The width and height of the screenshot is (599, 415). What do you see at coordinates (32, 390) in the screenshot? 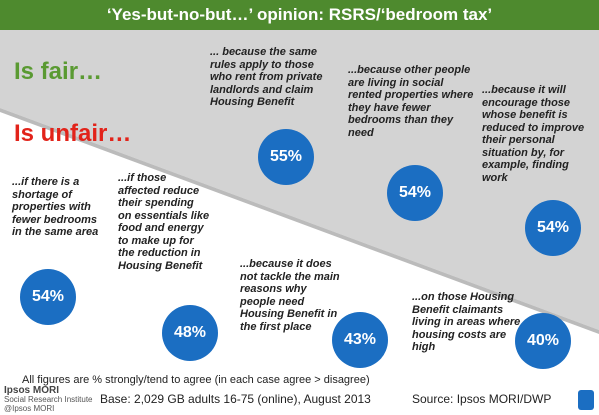
I see `logo-name: Ipsos MORI` at bounding box center [32, 390].